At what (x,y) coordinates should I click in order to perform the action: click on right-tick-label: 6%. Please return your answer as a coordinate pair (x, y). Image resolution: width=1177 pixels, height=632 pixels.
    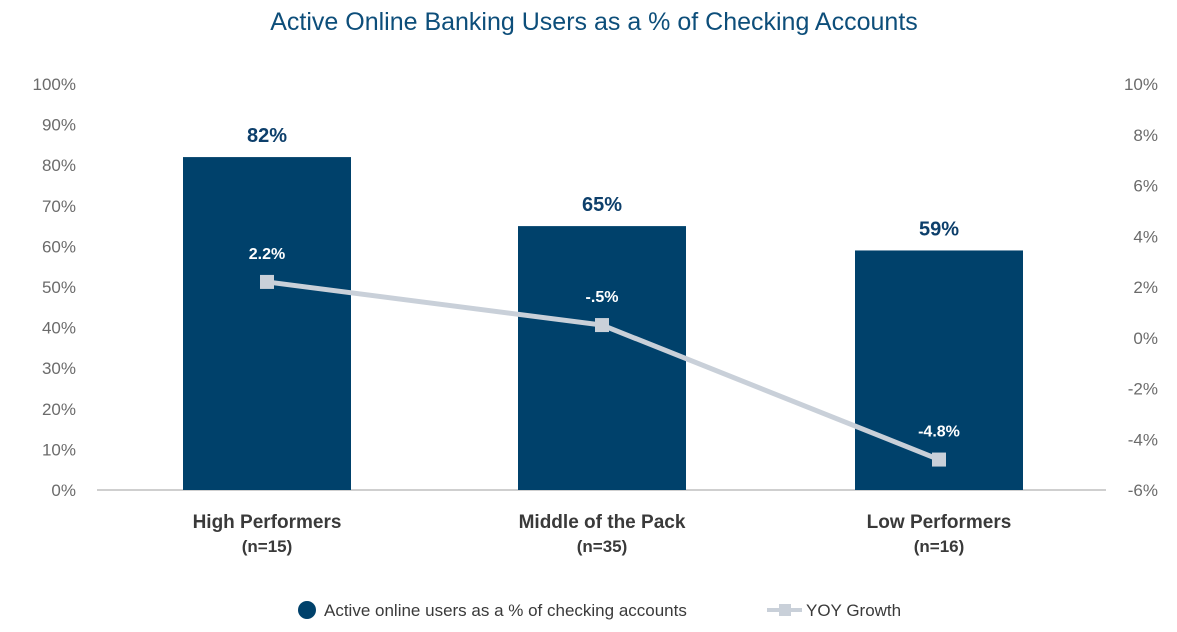
    Looking at the image, I should click on (1145, 186).